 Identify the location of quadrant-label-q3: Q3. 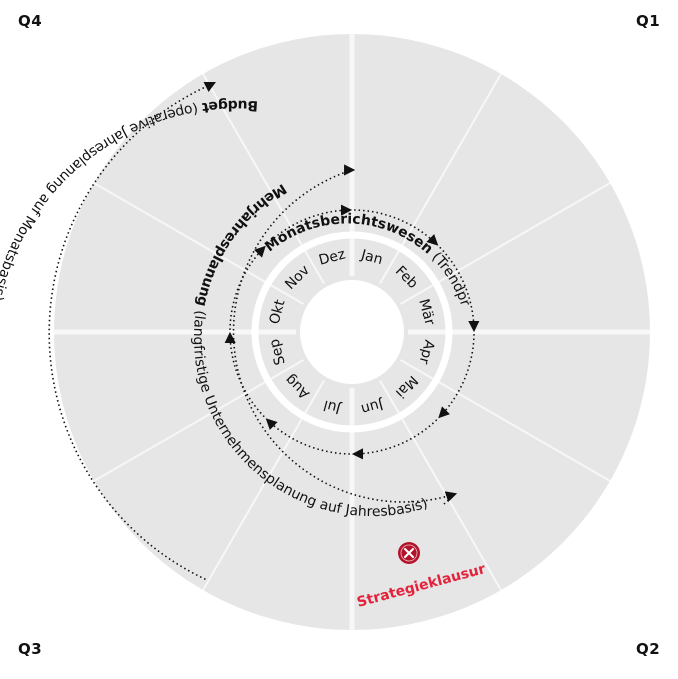
(30, 649).